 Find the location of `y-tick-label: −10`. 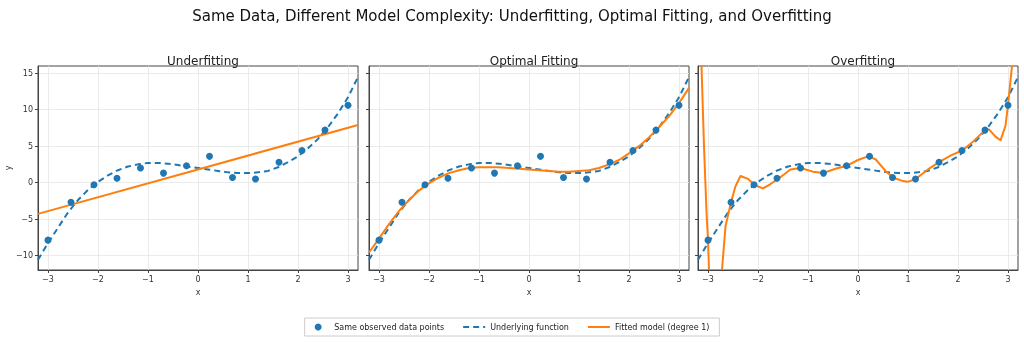

y-tick-label: −10 is located at coordinates (24, 255).